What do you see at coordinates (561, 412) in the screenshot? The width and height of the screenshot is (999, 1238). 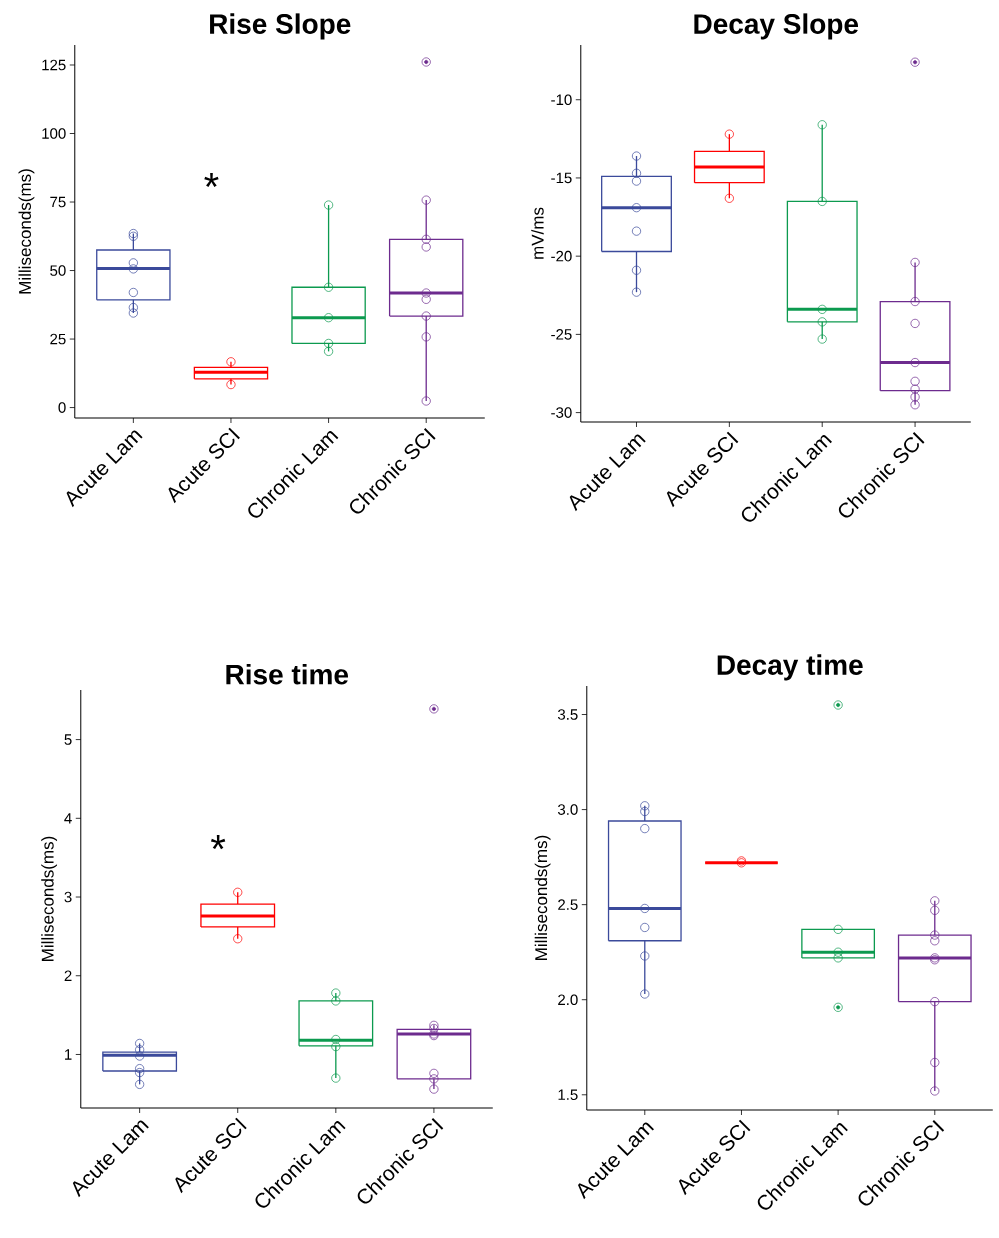 I see `y-tick-label: -30` at bounding box center [561, 412].